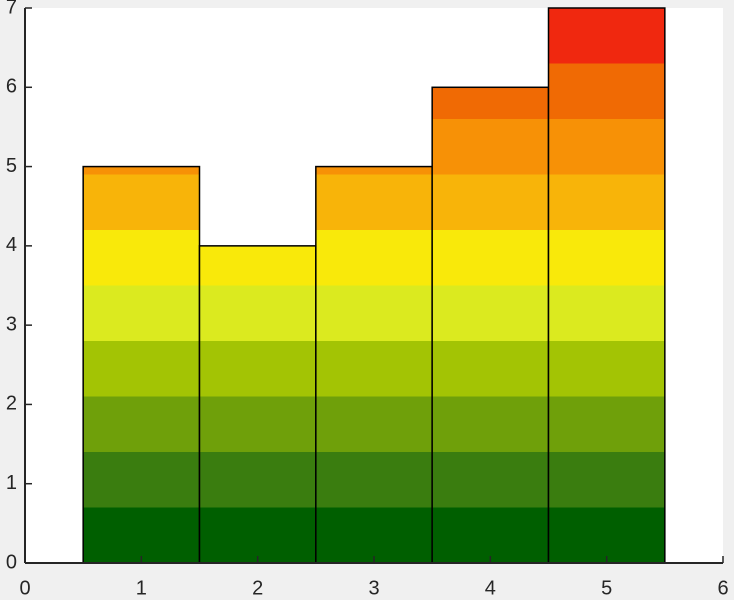  Describe the element at coordinates (606, 588) in the screenshot. I see `x-tick-label: 5` at that location.